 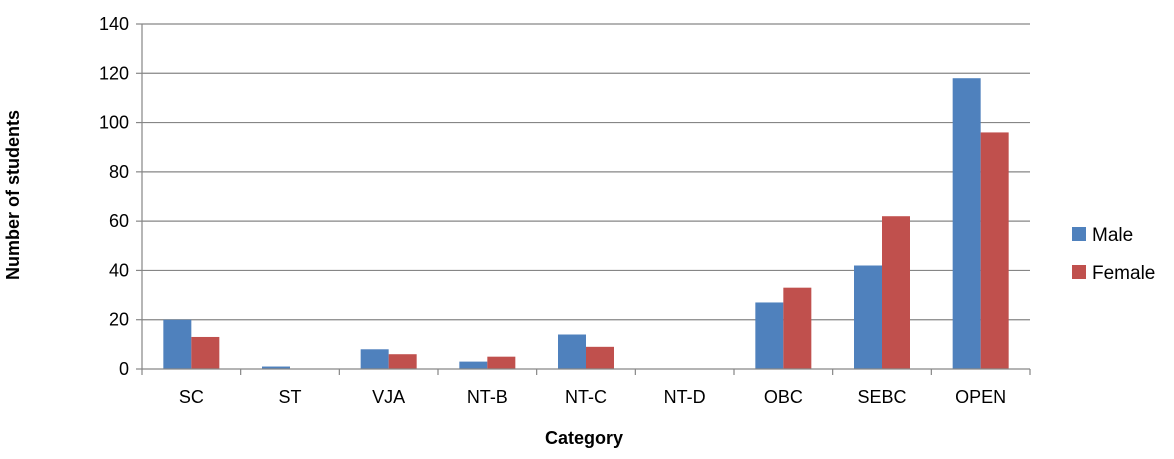 What do you see at coordinates (600, 357) in the screenshot?
I see `bar-female-nt-c` at bounding box center [600, 357].